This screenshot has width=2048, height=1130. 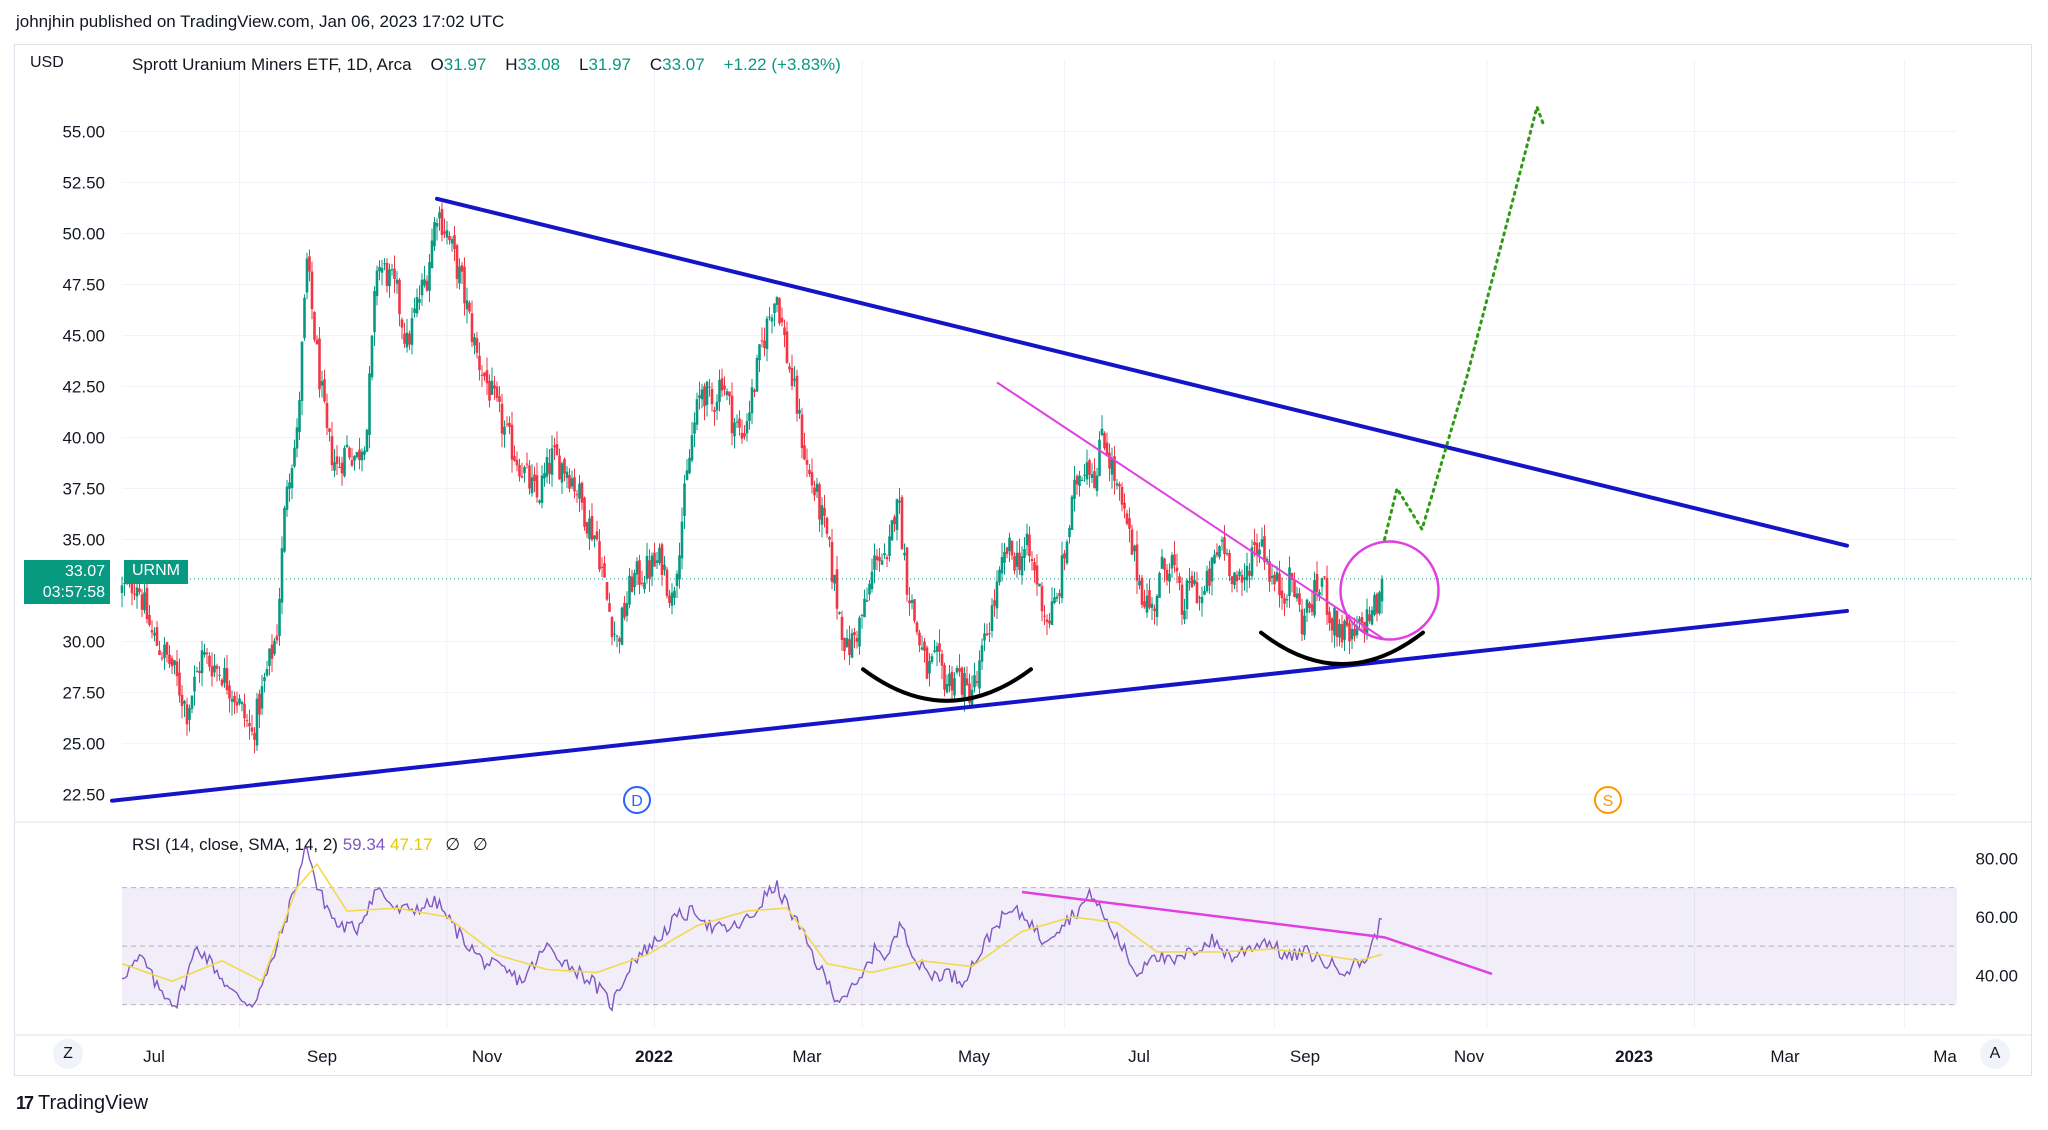 What do you see at coordinates (84, 571) in the screenshot?
I see `last-price: 33.07` at bounding box center [84, 571].